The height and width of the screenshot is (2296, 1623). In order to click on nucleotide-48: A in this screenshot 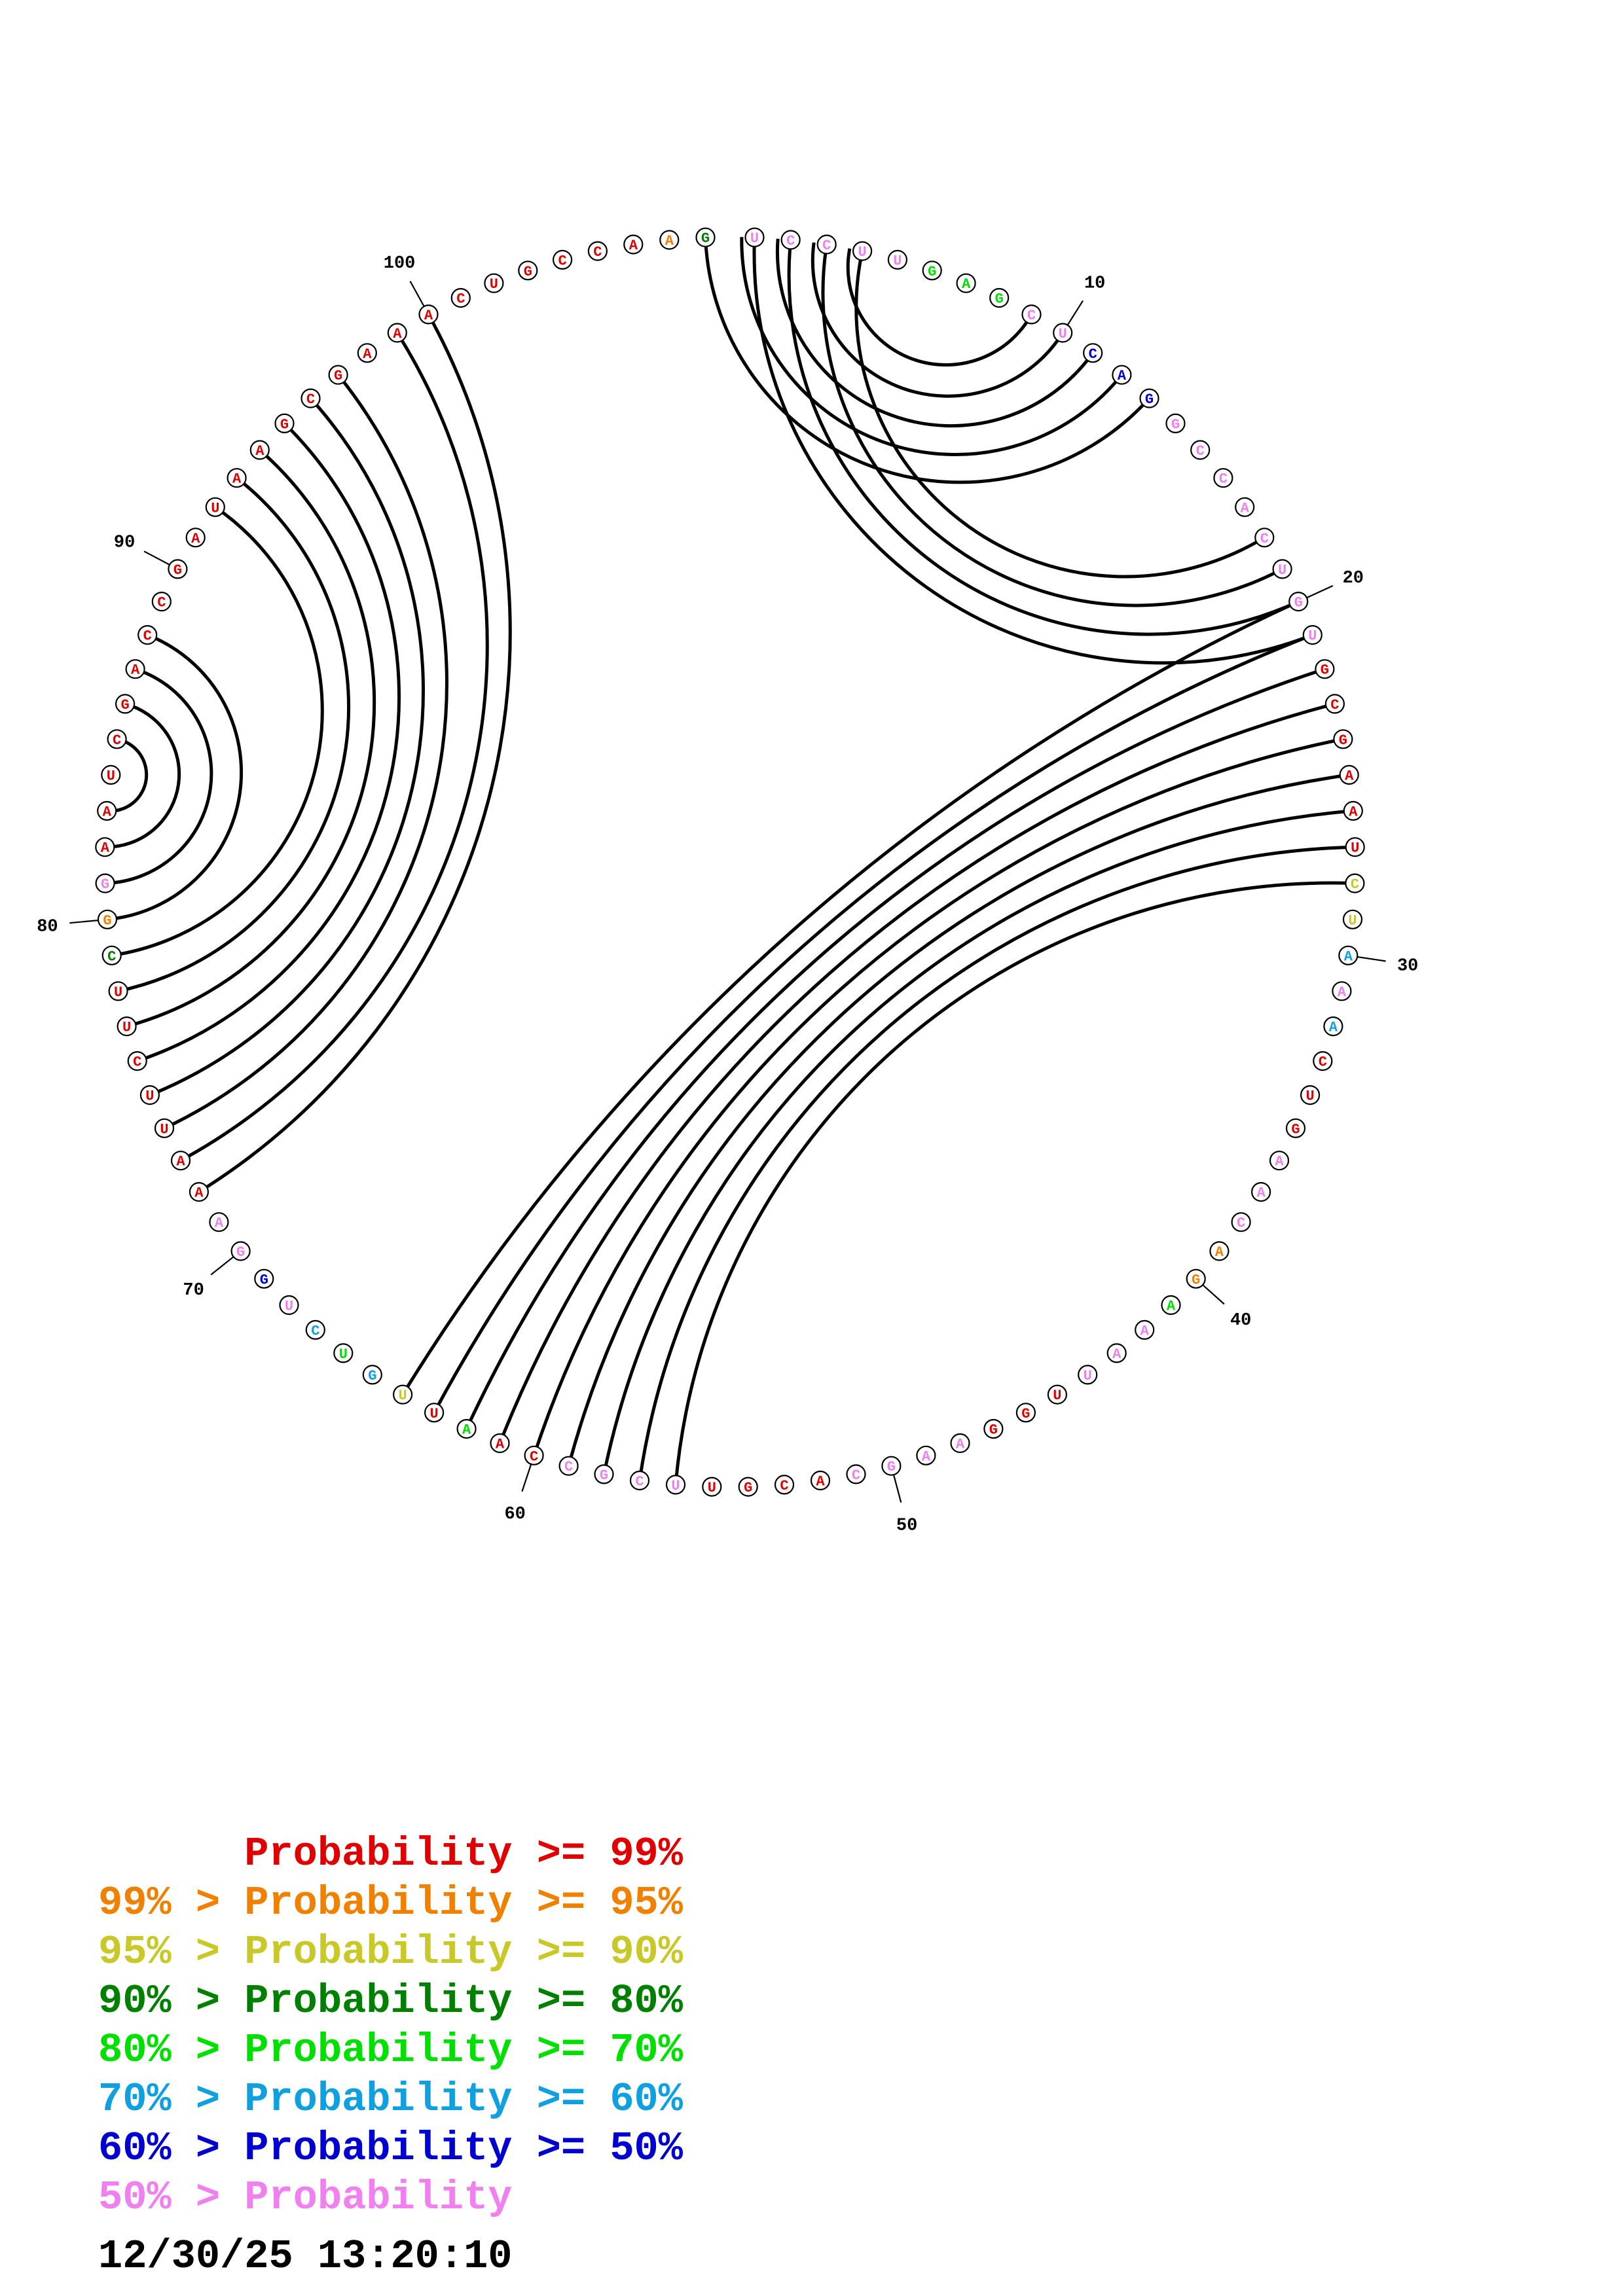, I will do `click(960, 1443)`.